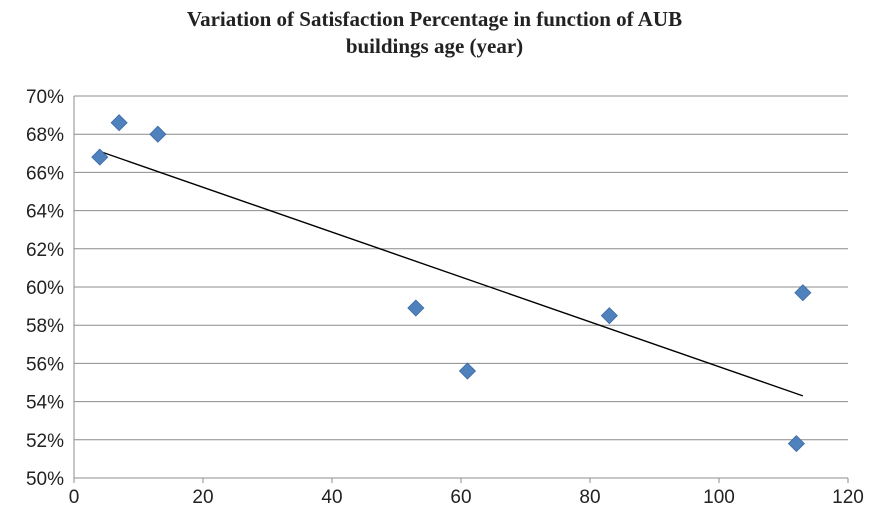 This screenshot has width=869, height=524. Describe the element at coordinates (45, 441) in the screenshot. I see `y-tick-label: 52%` at that location.